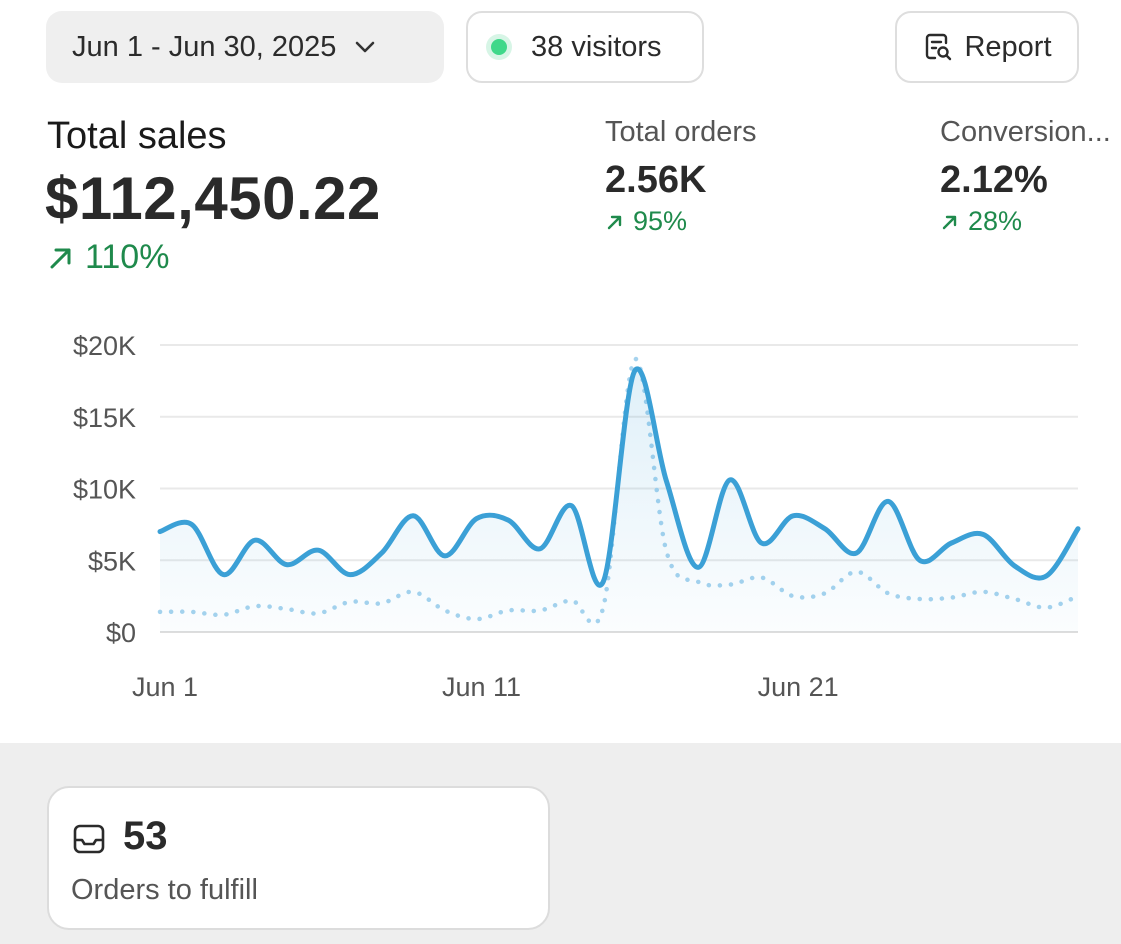  Describe the element at coordinates (481, 687) in the screenshot. I see `x-tick-label: Jun 11` at that location.